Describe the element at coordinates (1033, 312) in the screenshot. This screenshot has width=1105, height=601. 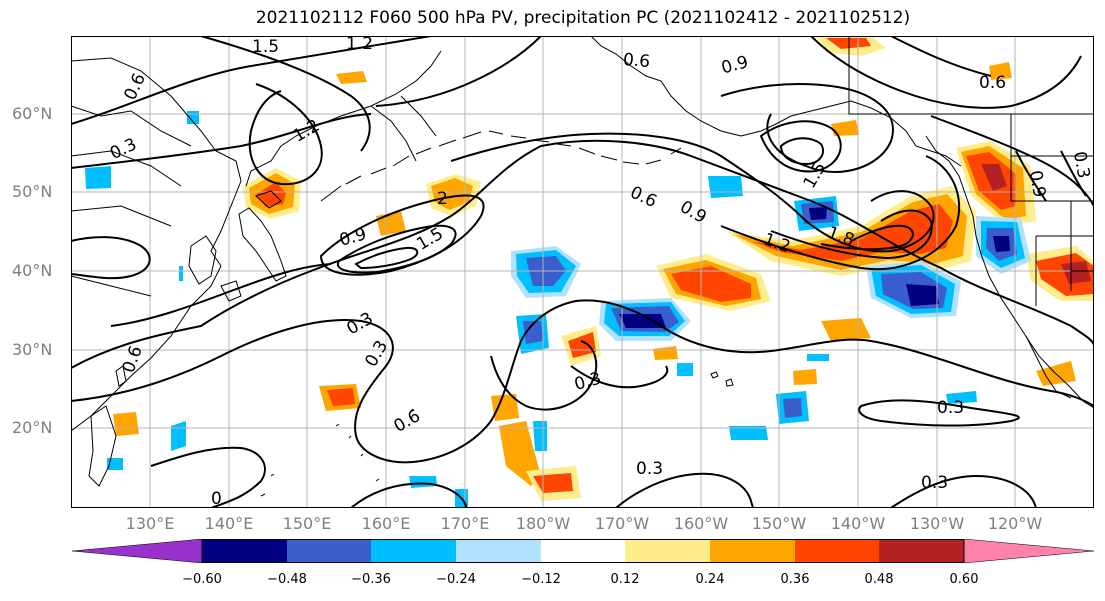
I see `coastline-north-america-west` at that location.